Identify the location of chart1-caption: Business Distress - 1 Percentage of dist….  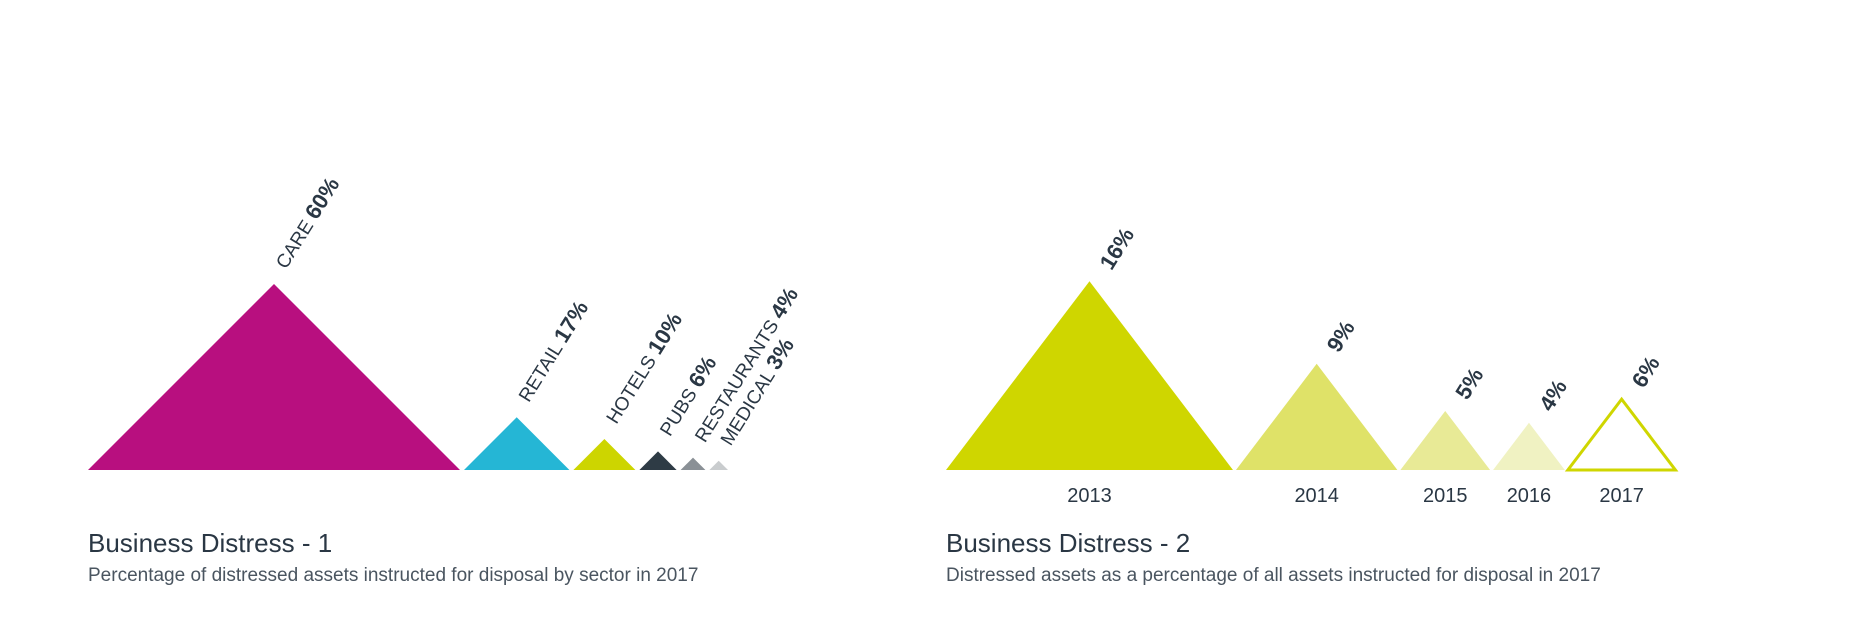
(393, 557).